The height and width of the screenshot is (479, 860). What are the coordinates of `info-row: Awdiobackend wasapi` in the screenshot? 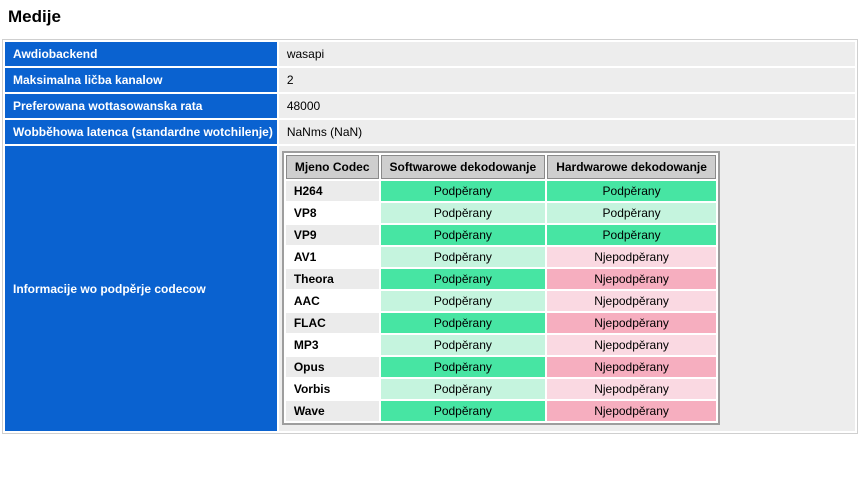 It's located at (430, 54).